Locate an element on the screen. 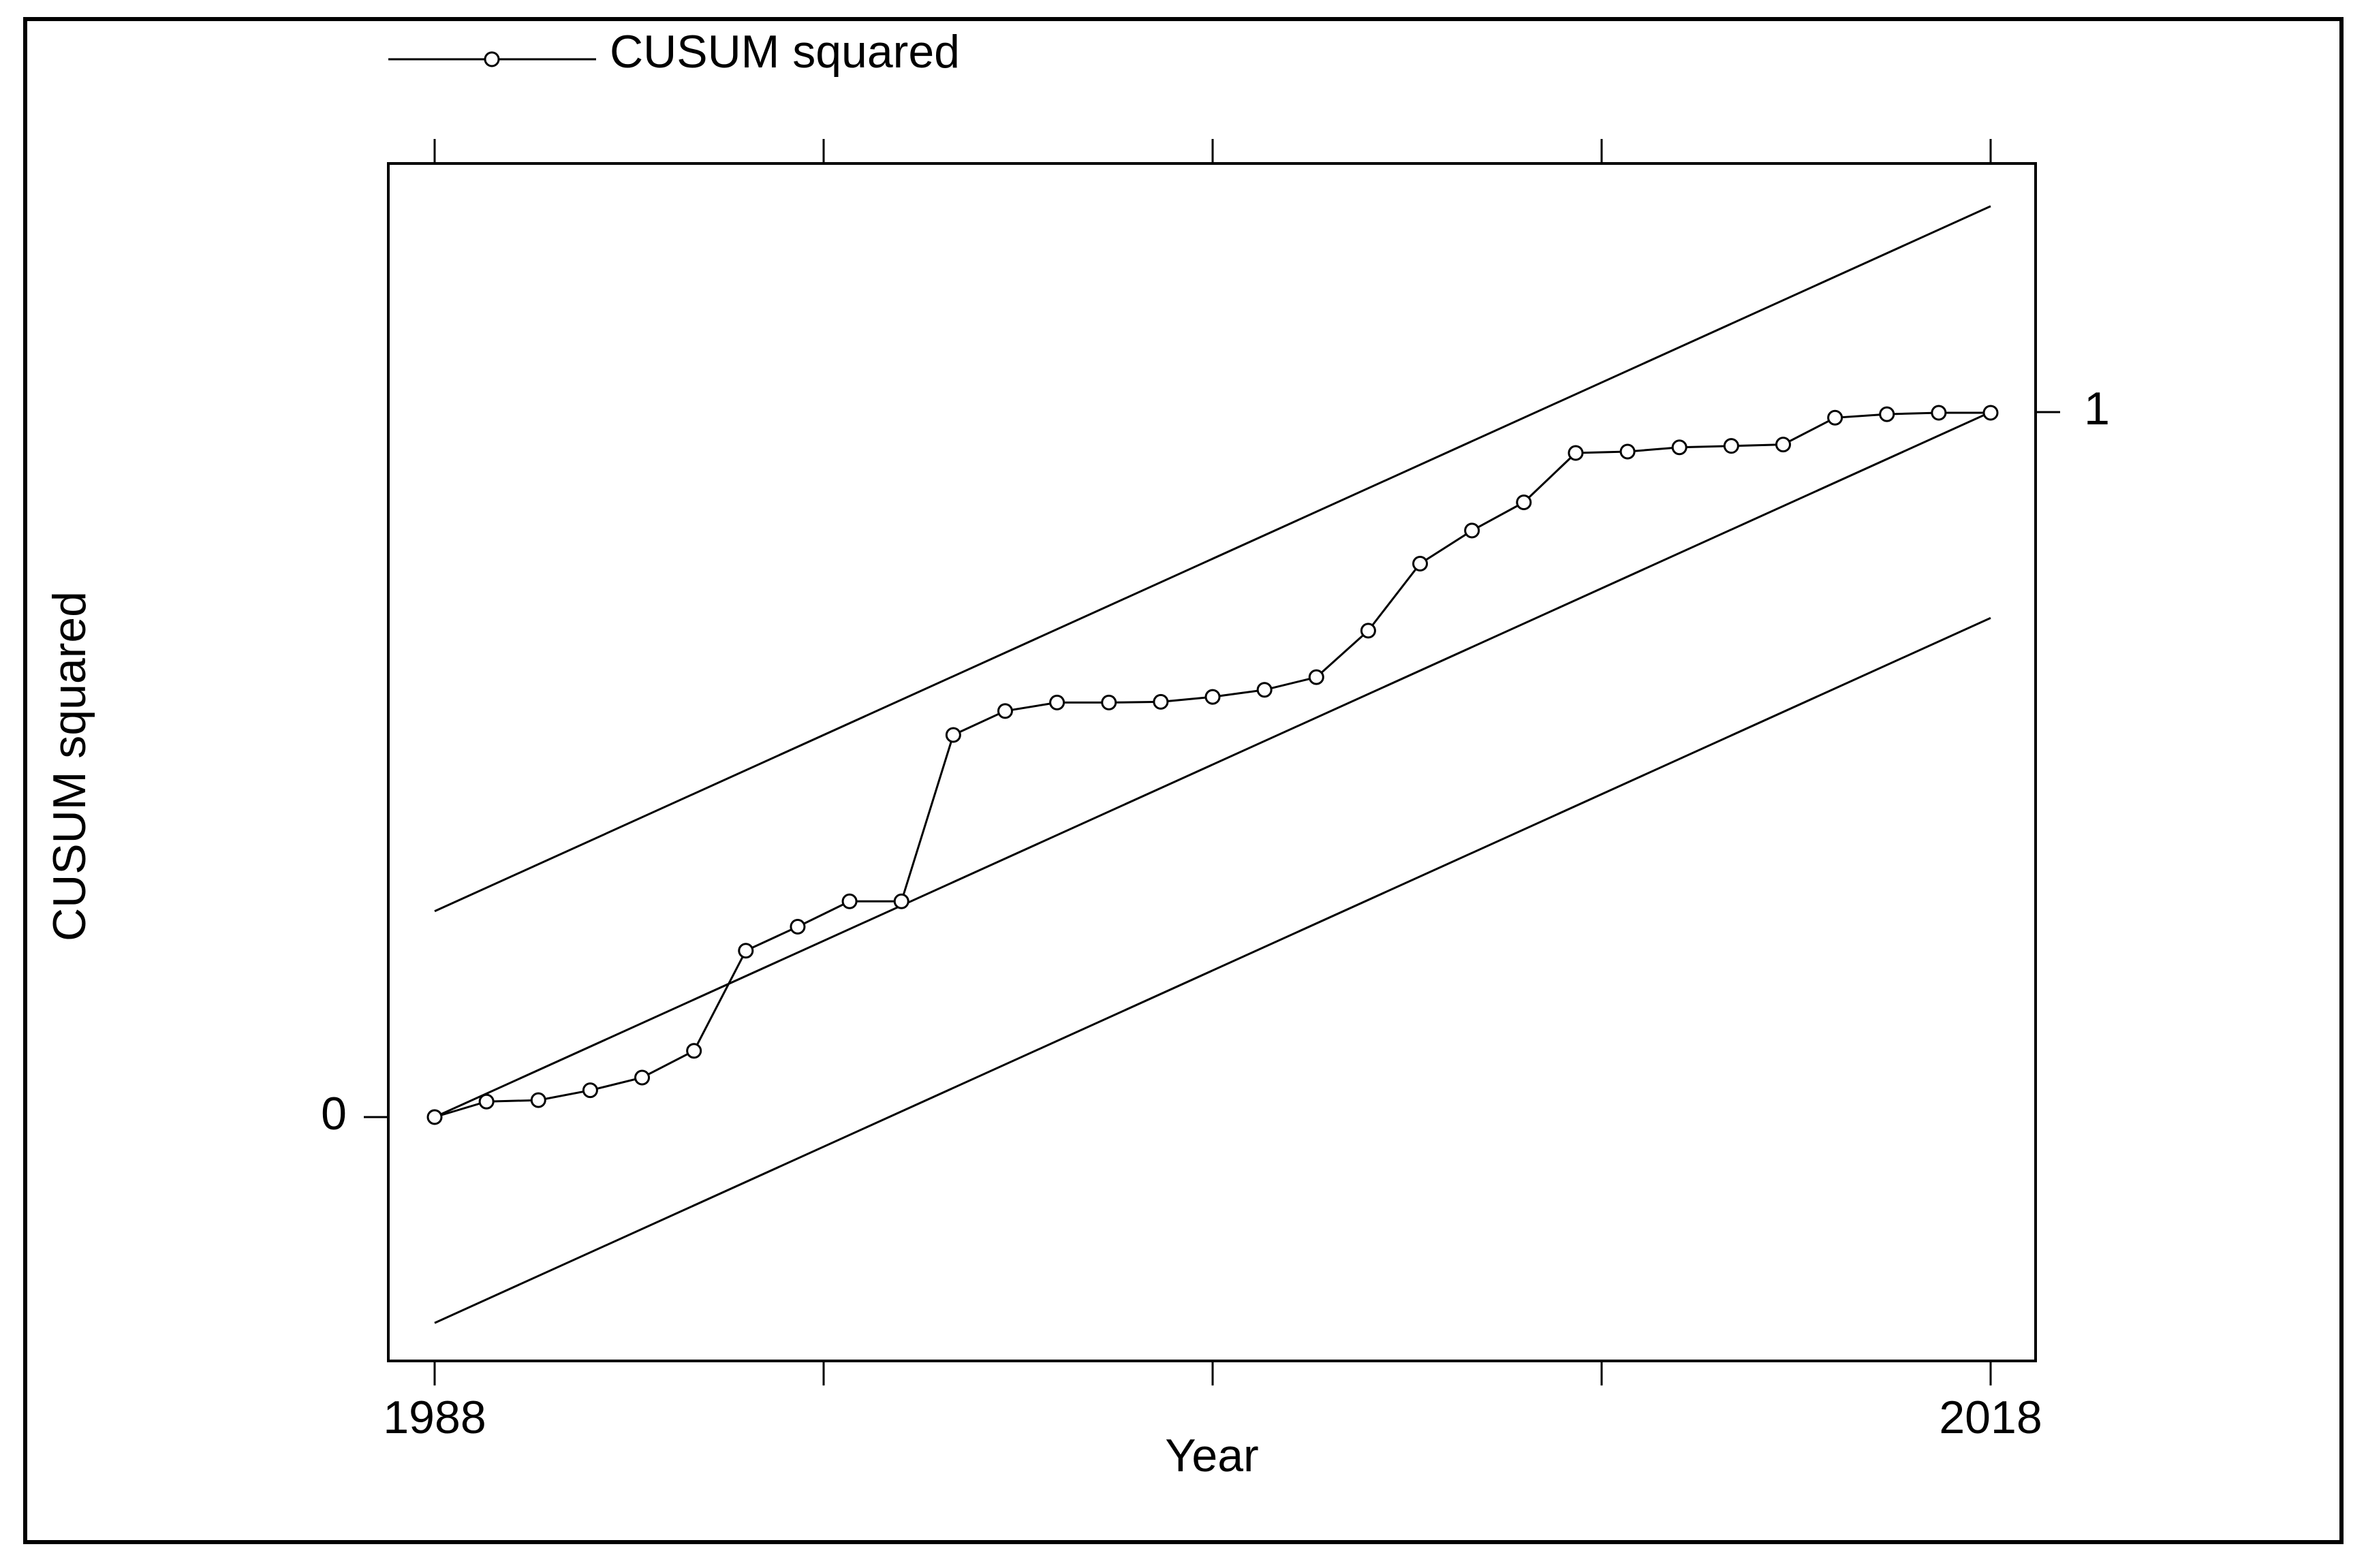  y-tick-label: 1 is located at coordinates (2097, 409).